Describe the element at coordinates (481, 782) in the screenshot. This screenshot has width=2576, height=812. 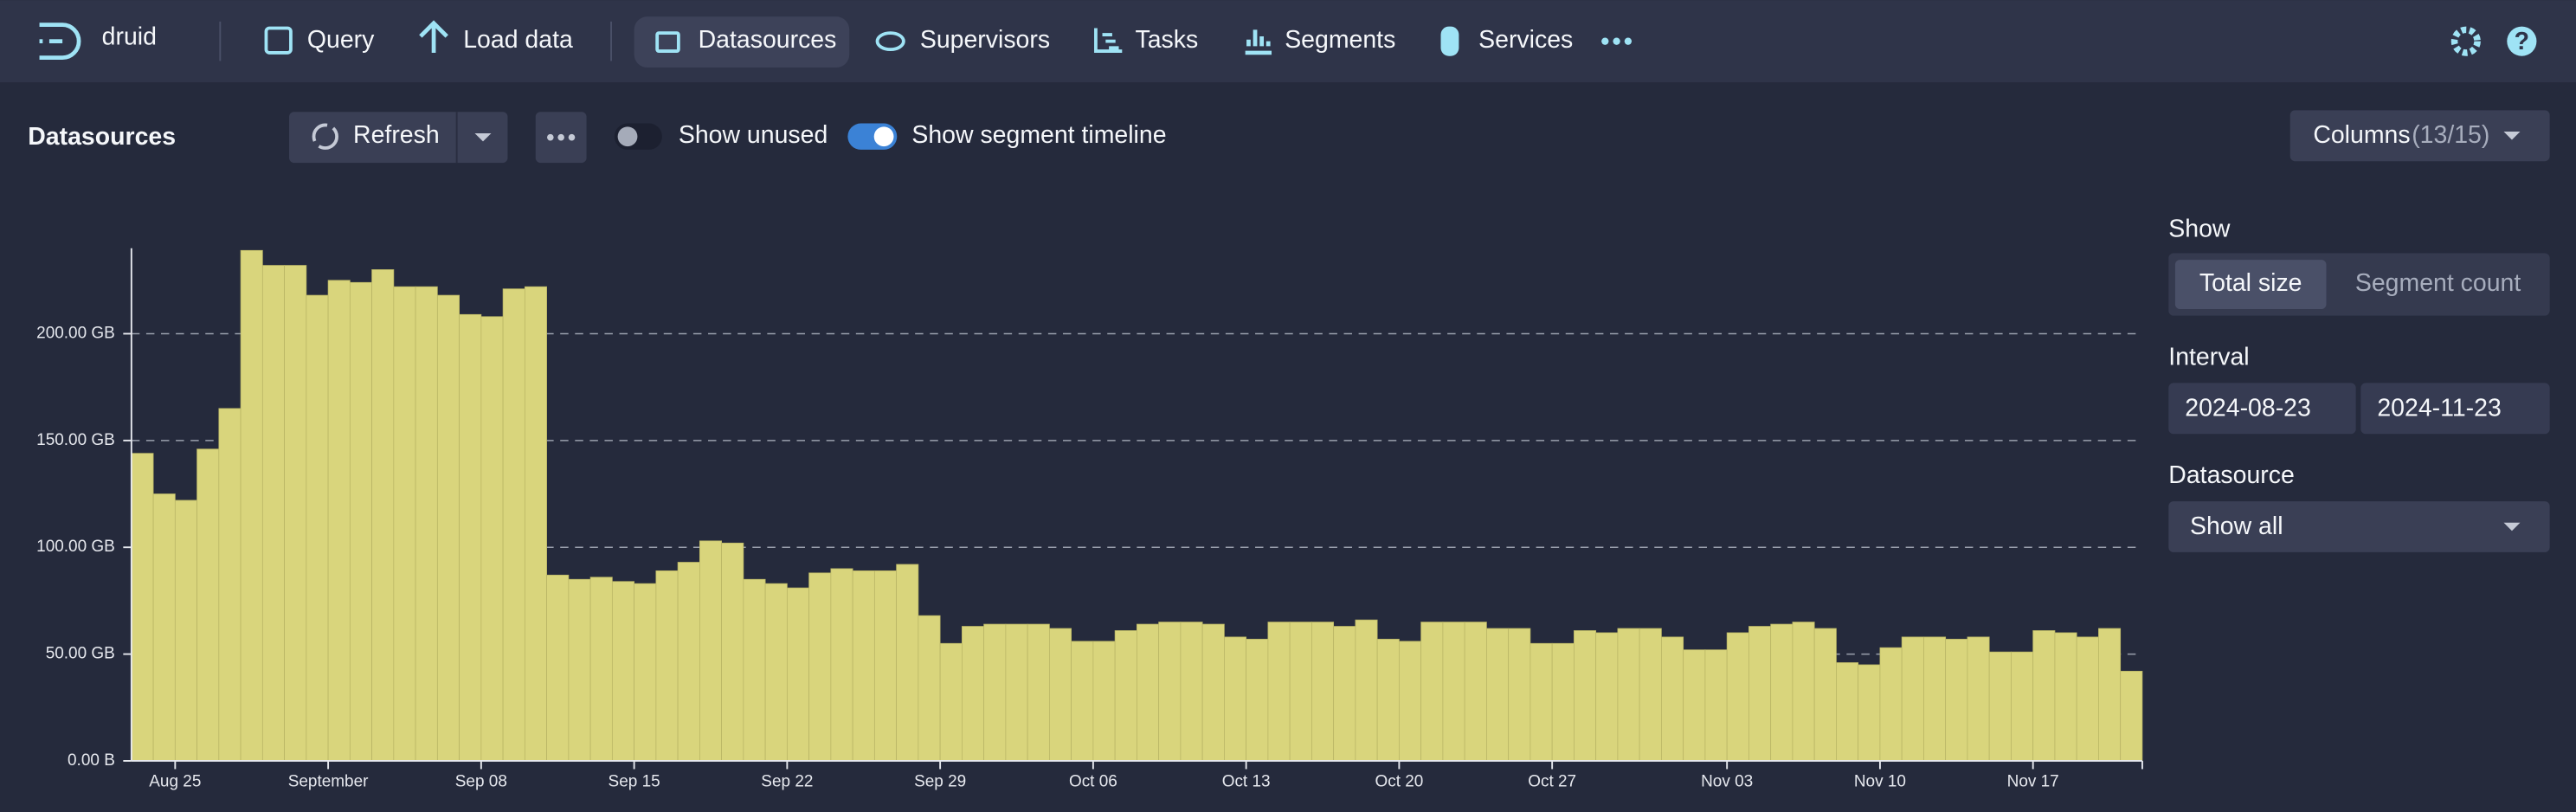
I see `x-tick-label: Sep 08` at that location.